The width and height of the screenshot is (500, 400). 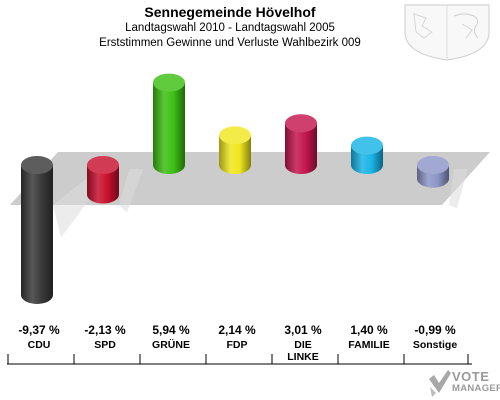 What do you see at coordinates (435, 345) in the screenshot?
I see `category-label-sonstige: Sonstige` at bounding box center [435, 345].